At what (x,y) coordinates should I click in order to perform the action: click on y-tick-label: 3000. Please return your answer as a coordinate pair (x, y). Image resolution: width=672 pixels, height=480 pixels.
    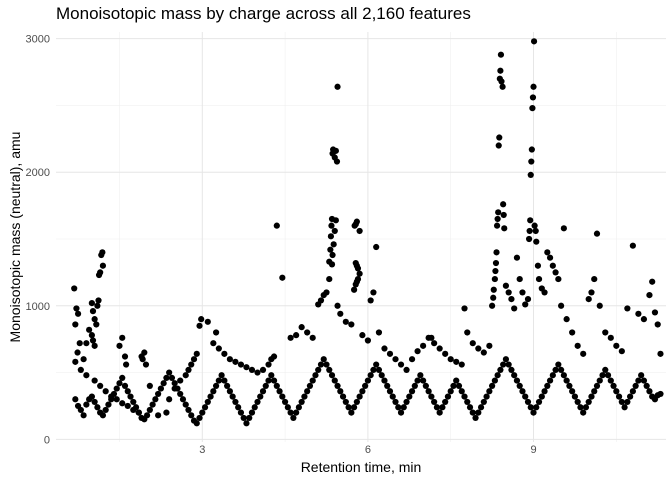
    Looking at the image, I should click on (38, 40).